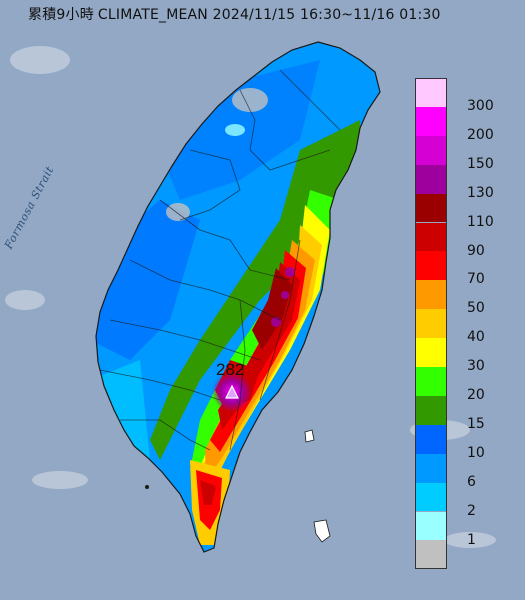 This screenshot has width=525, height=600. What do you see at coordinates (480, 106) in the screenshot?
I see `legend-label: 300` at bounding box center [480, 106].